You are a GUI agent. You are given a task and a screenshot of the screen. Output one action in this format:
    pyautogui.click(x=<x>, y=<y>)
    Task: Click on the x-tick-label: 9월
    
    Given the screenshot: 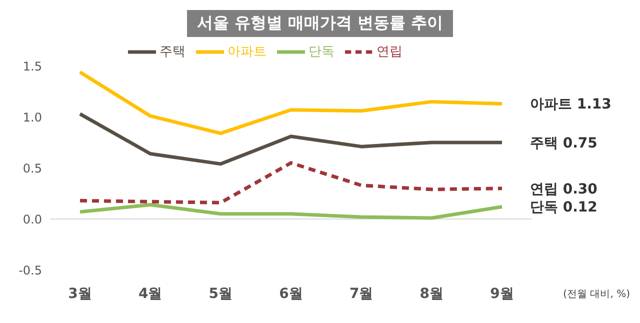 What is the action you would take?
    pyautogui.click(x=502, y=294)
    